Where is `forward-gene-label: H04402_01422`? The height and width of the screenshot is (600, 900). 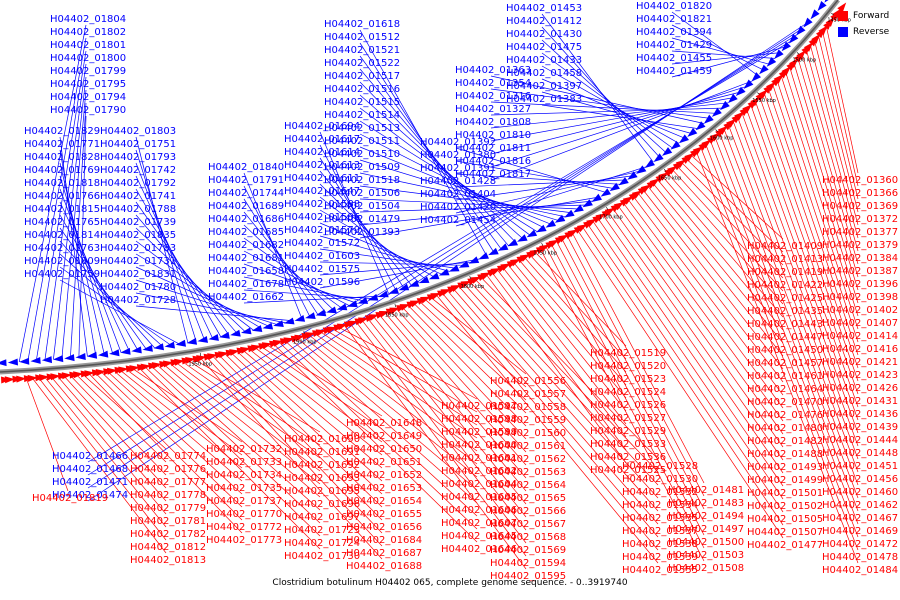 forward-gene-label: H04402_01422 is located at coordinates (785, 285).